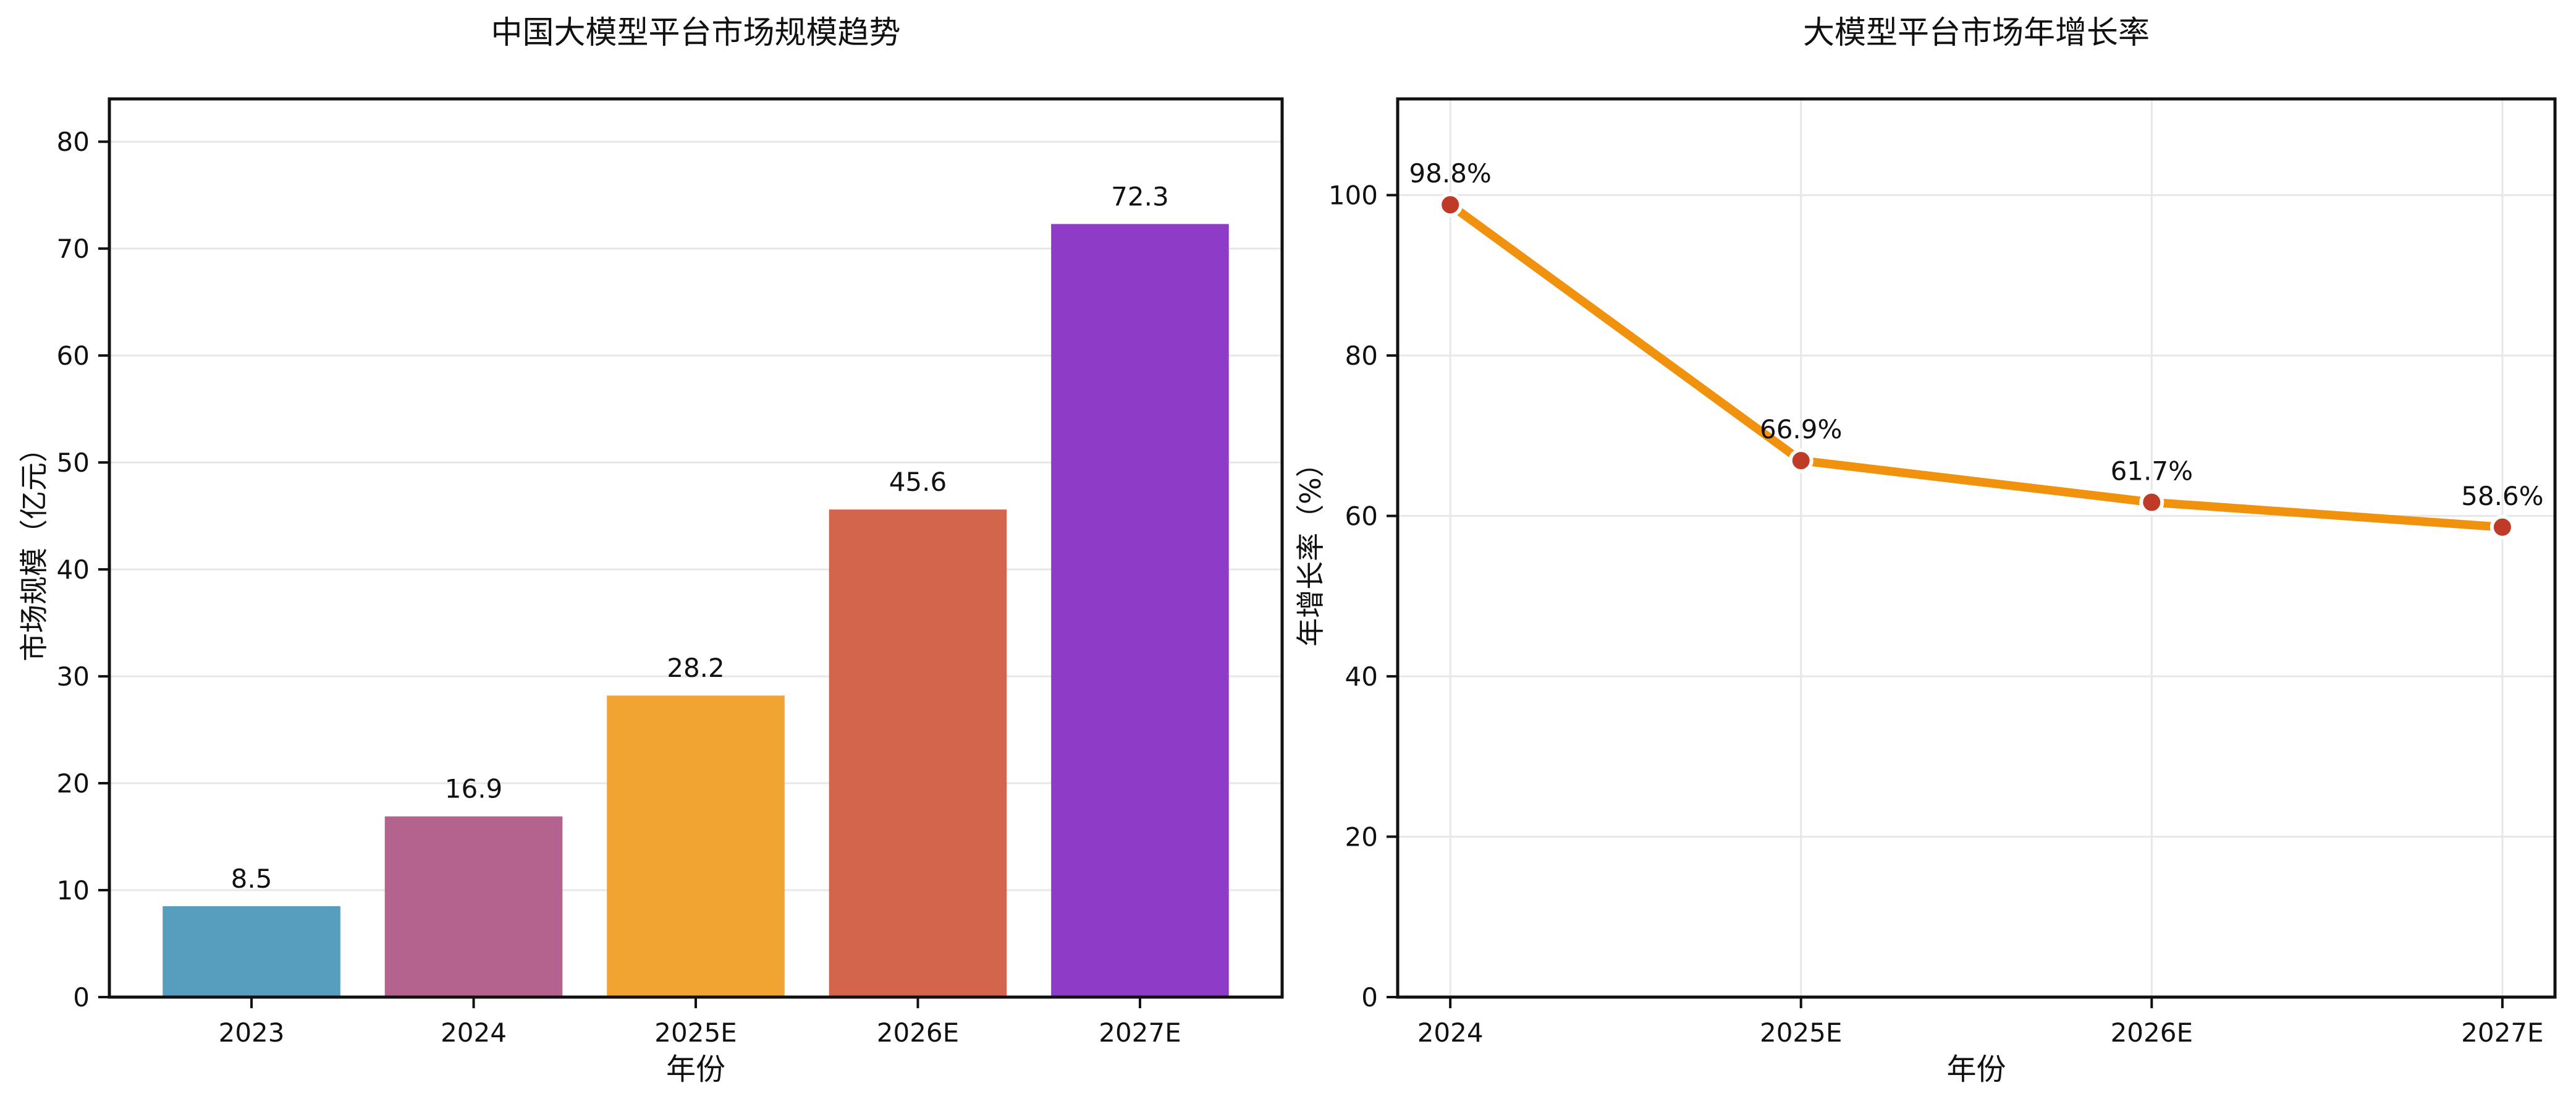 The image size is (2576, 1096). I want to click on bar-2024, so click(473, 906).